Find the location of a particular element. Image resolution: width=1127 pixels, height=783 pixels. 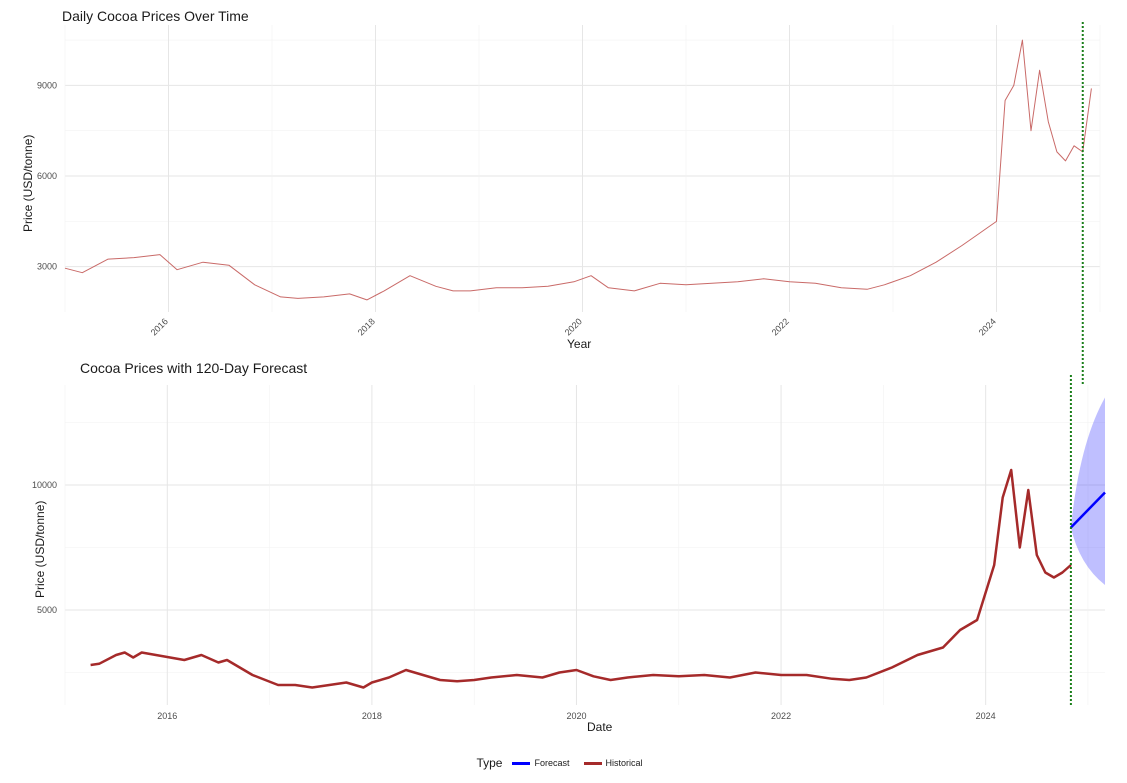

chart1-x-tick-label: 2018 is located at coordinates (366, 326).